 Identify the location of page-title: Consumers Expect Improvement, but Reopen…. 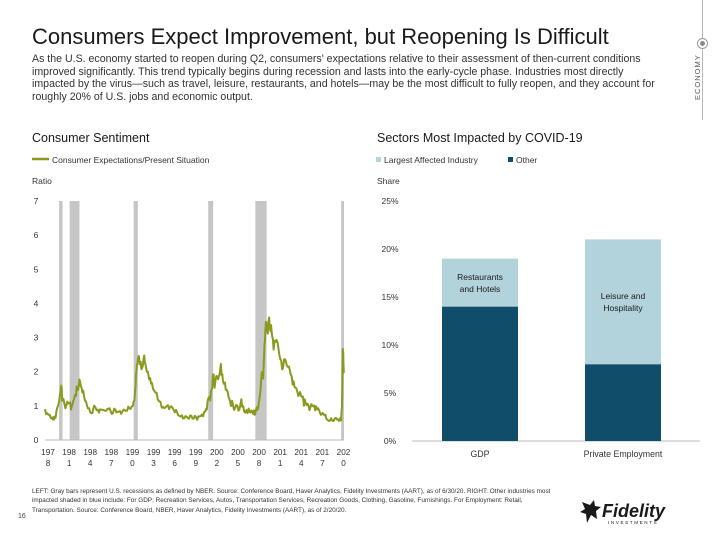
(320, 36).